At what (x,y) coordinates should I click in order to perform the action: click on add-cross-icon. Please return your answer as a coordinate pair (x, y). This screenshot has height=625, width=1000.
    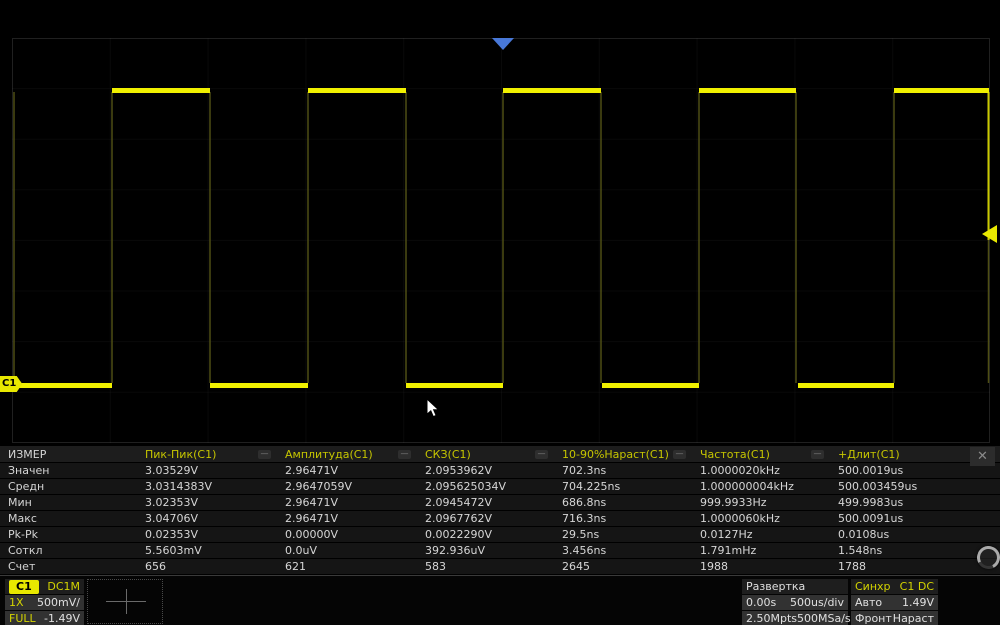
    Looking at the image, I should click on (126, 601).